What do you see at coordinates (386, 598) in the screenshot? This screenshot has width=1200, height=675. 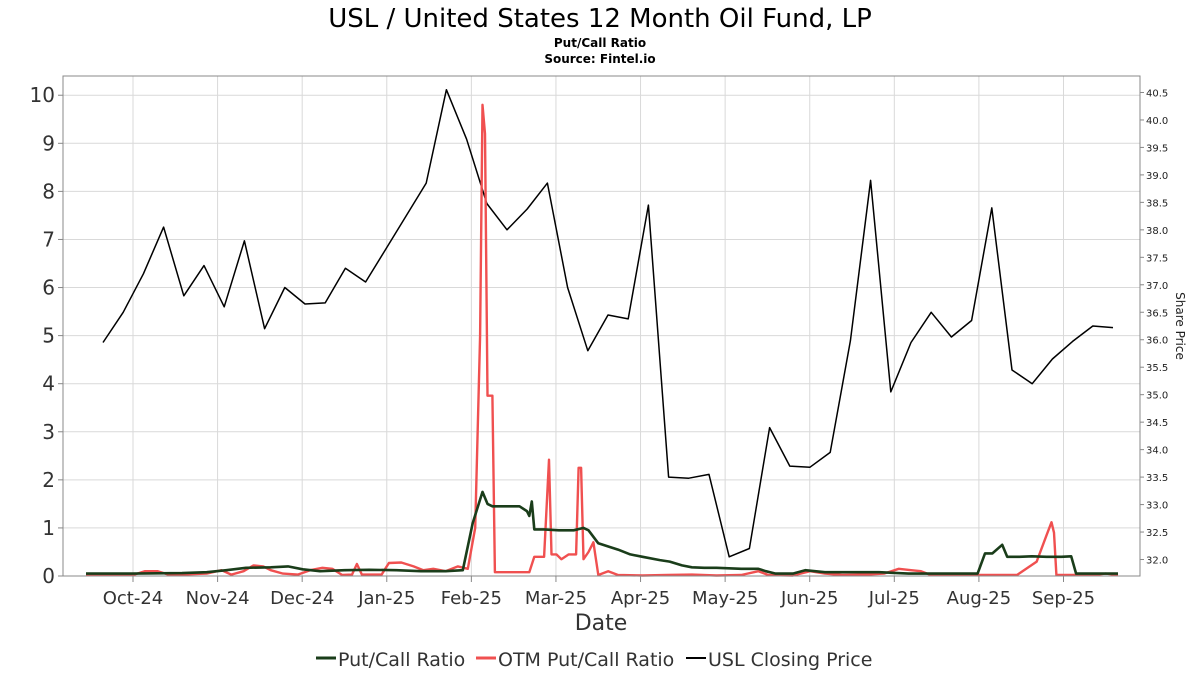 I see `x-tick-label: Jan-25` at bounding box center [386, 598].